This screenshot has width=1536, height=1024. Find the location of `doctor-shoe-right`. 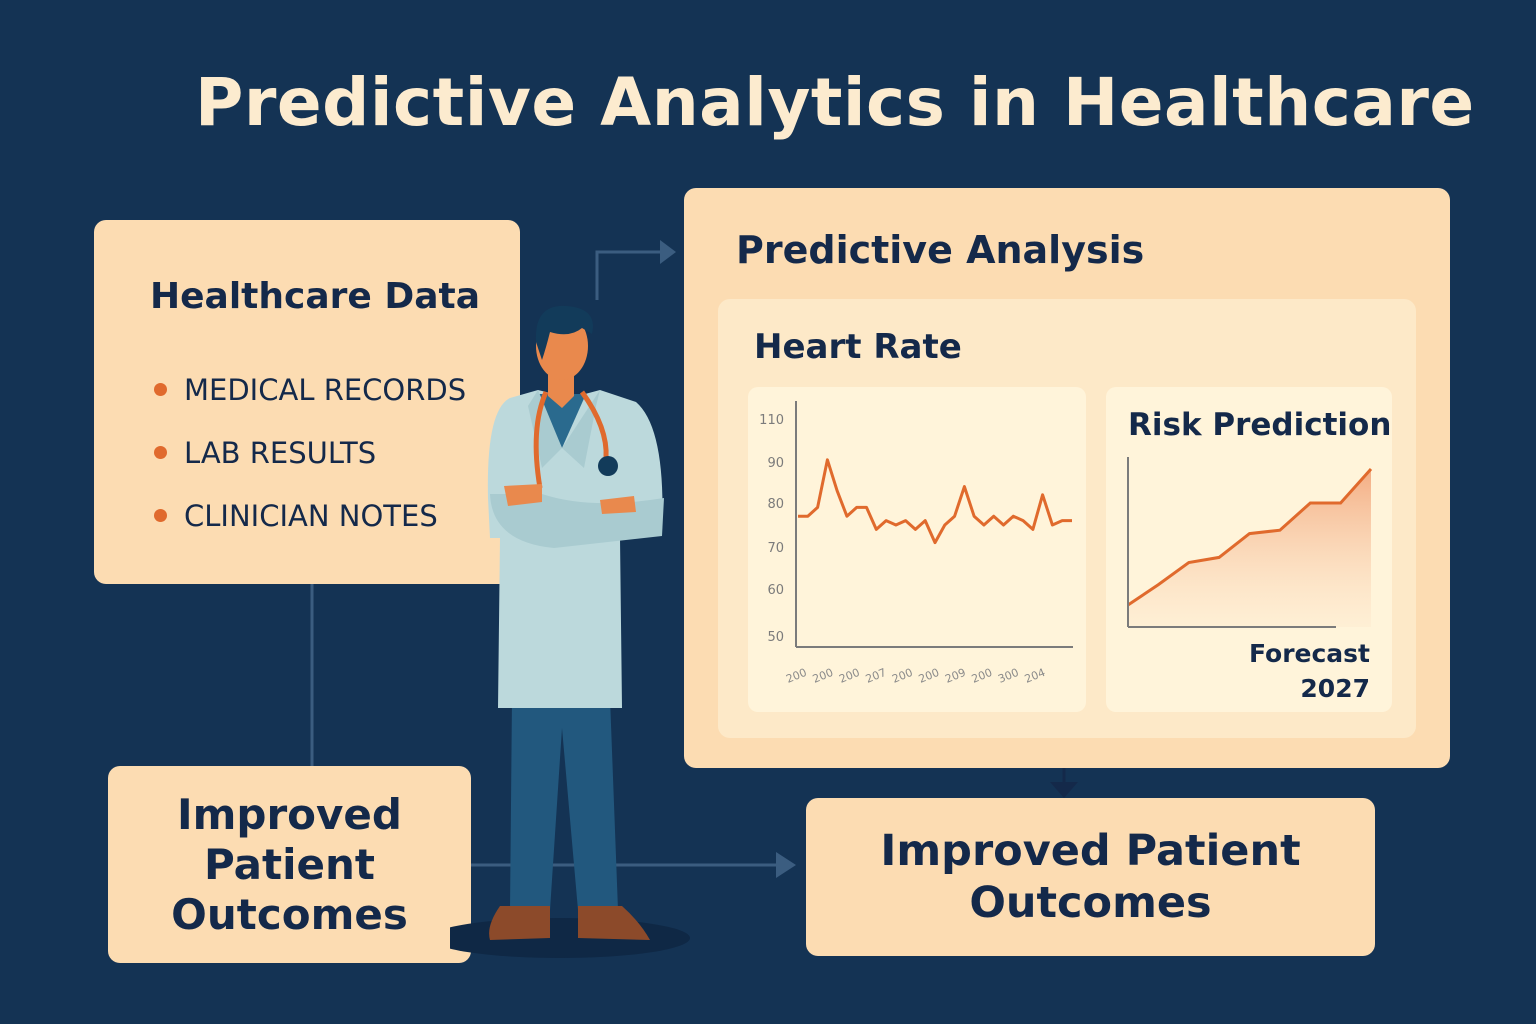

doctor-shoe-right is located at coordinates (614, 923).